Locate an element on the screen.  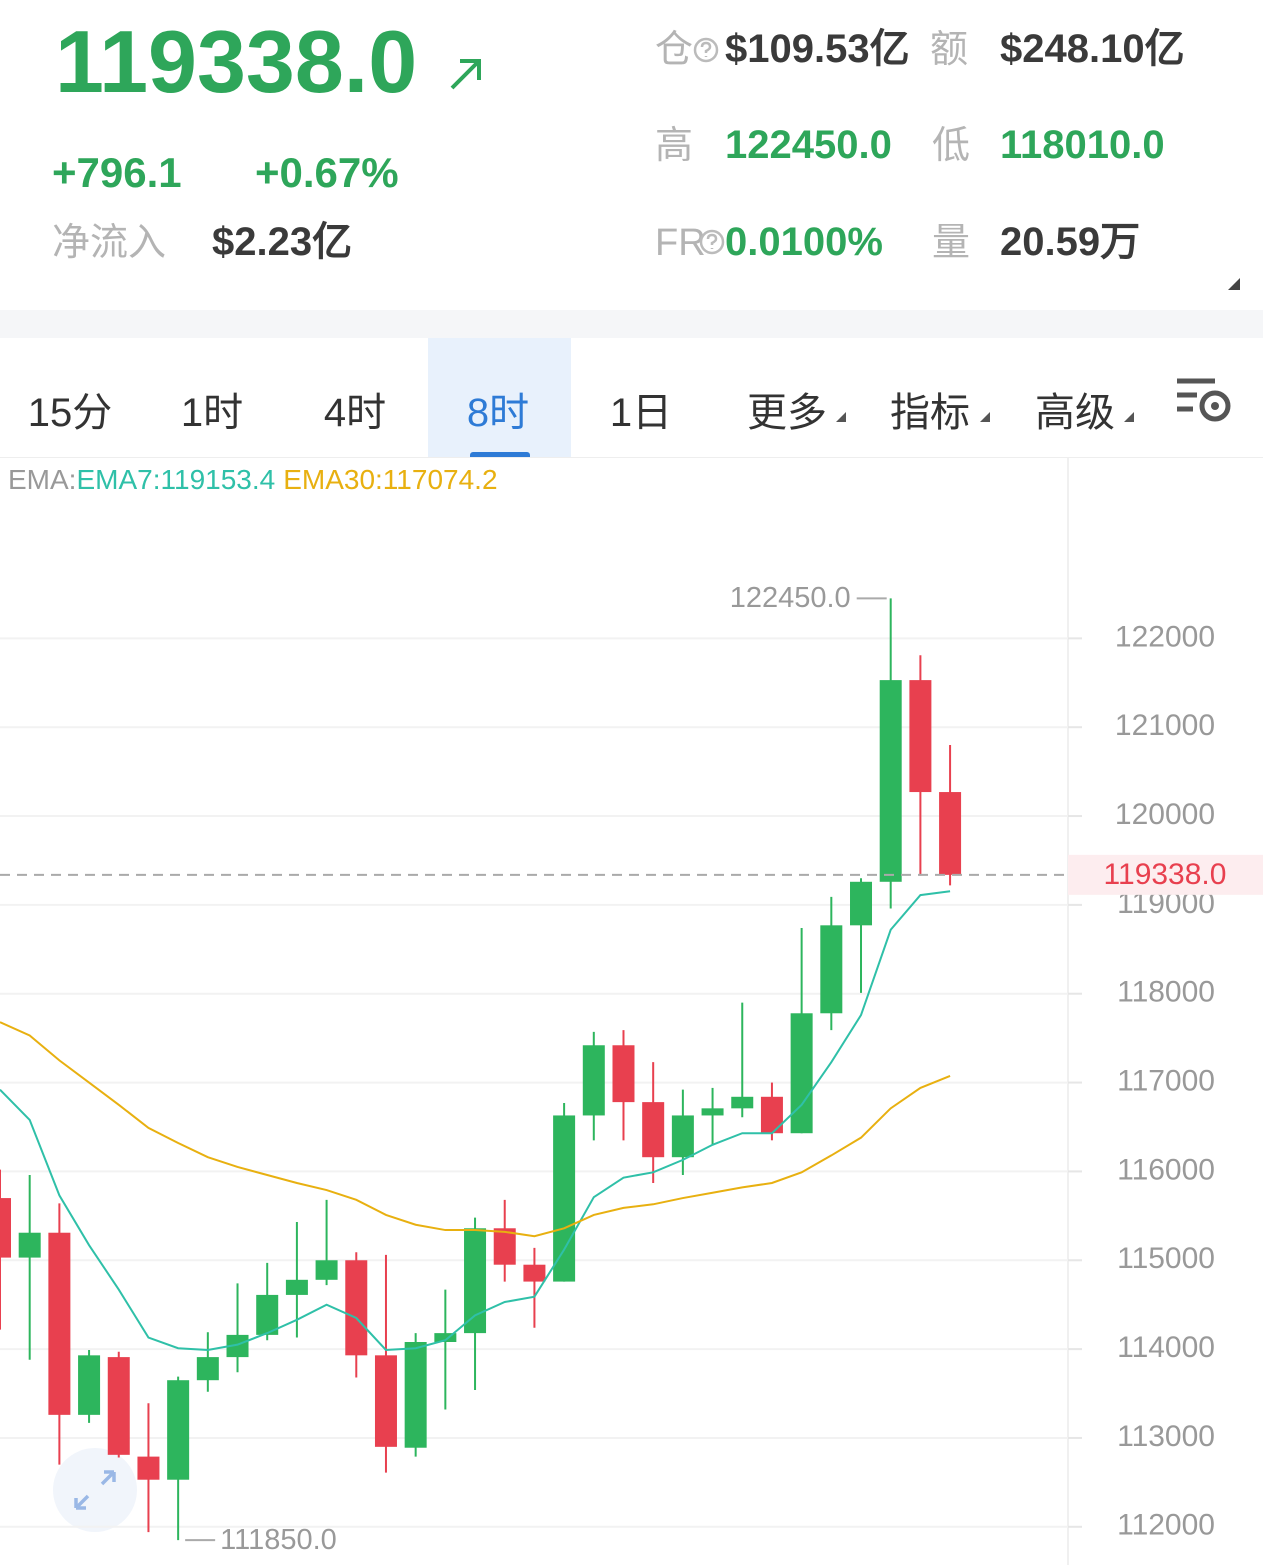
stat-label: 额 is located at coordinates (949, 50).